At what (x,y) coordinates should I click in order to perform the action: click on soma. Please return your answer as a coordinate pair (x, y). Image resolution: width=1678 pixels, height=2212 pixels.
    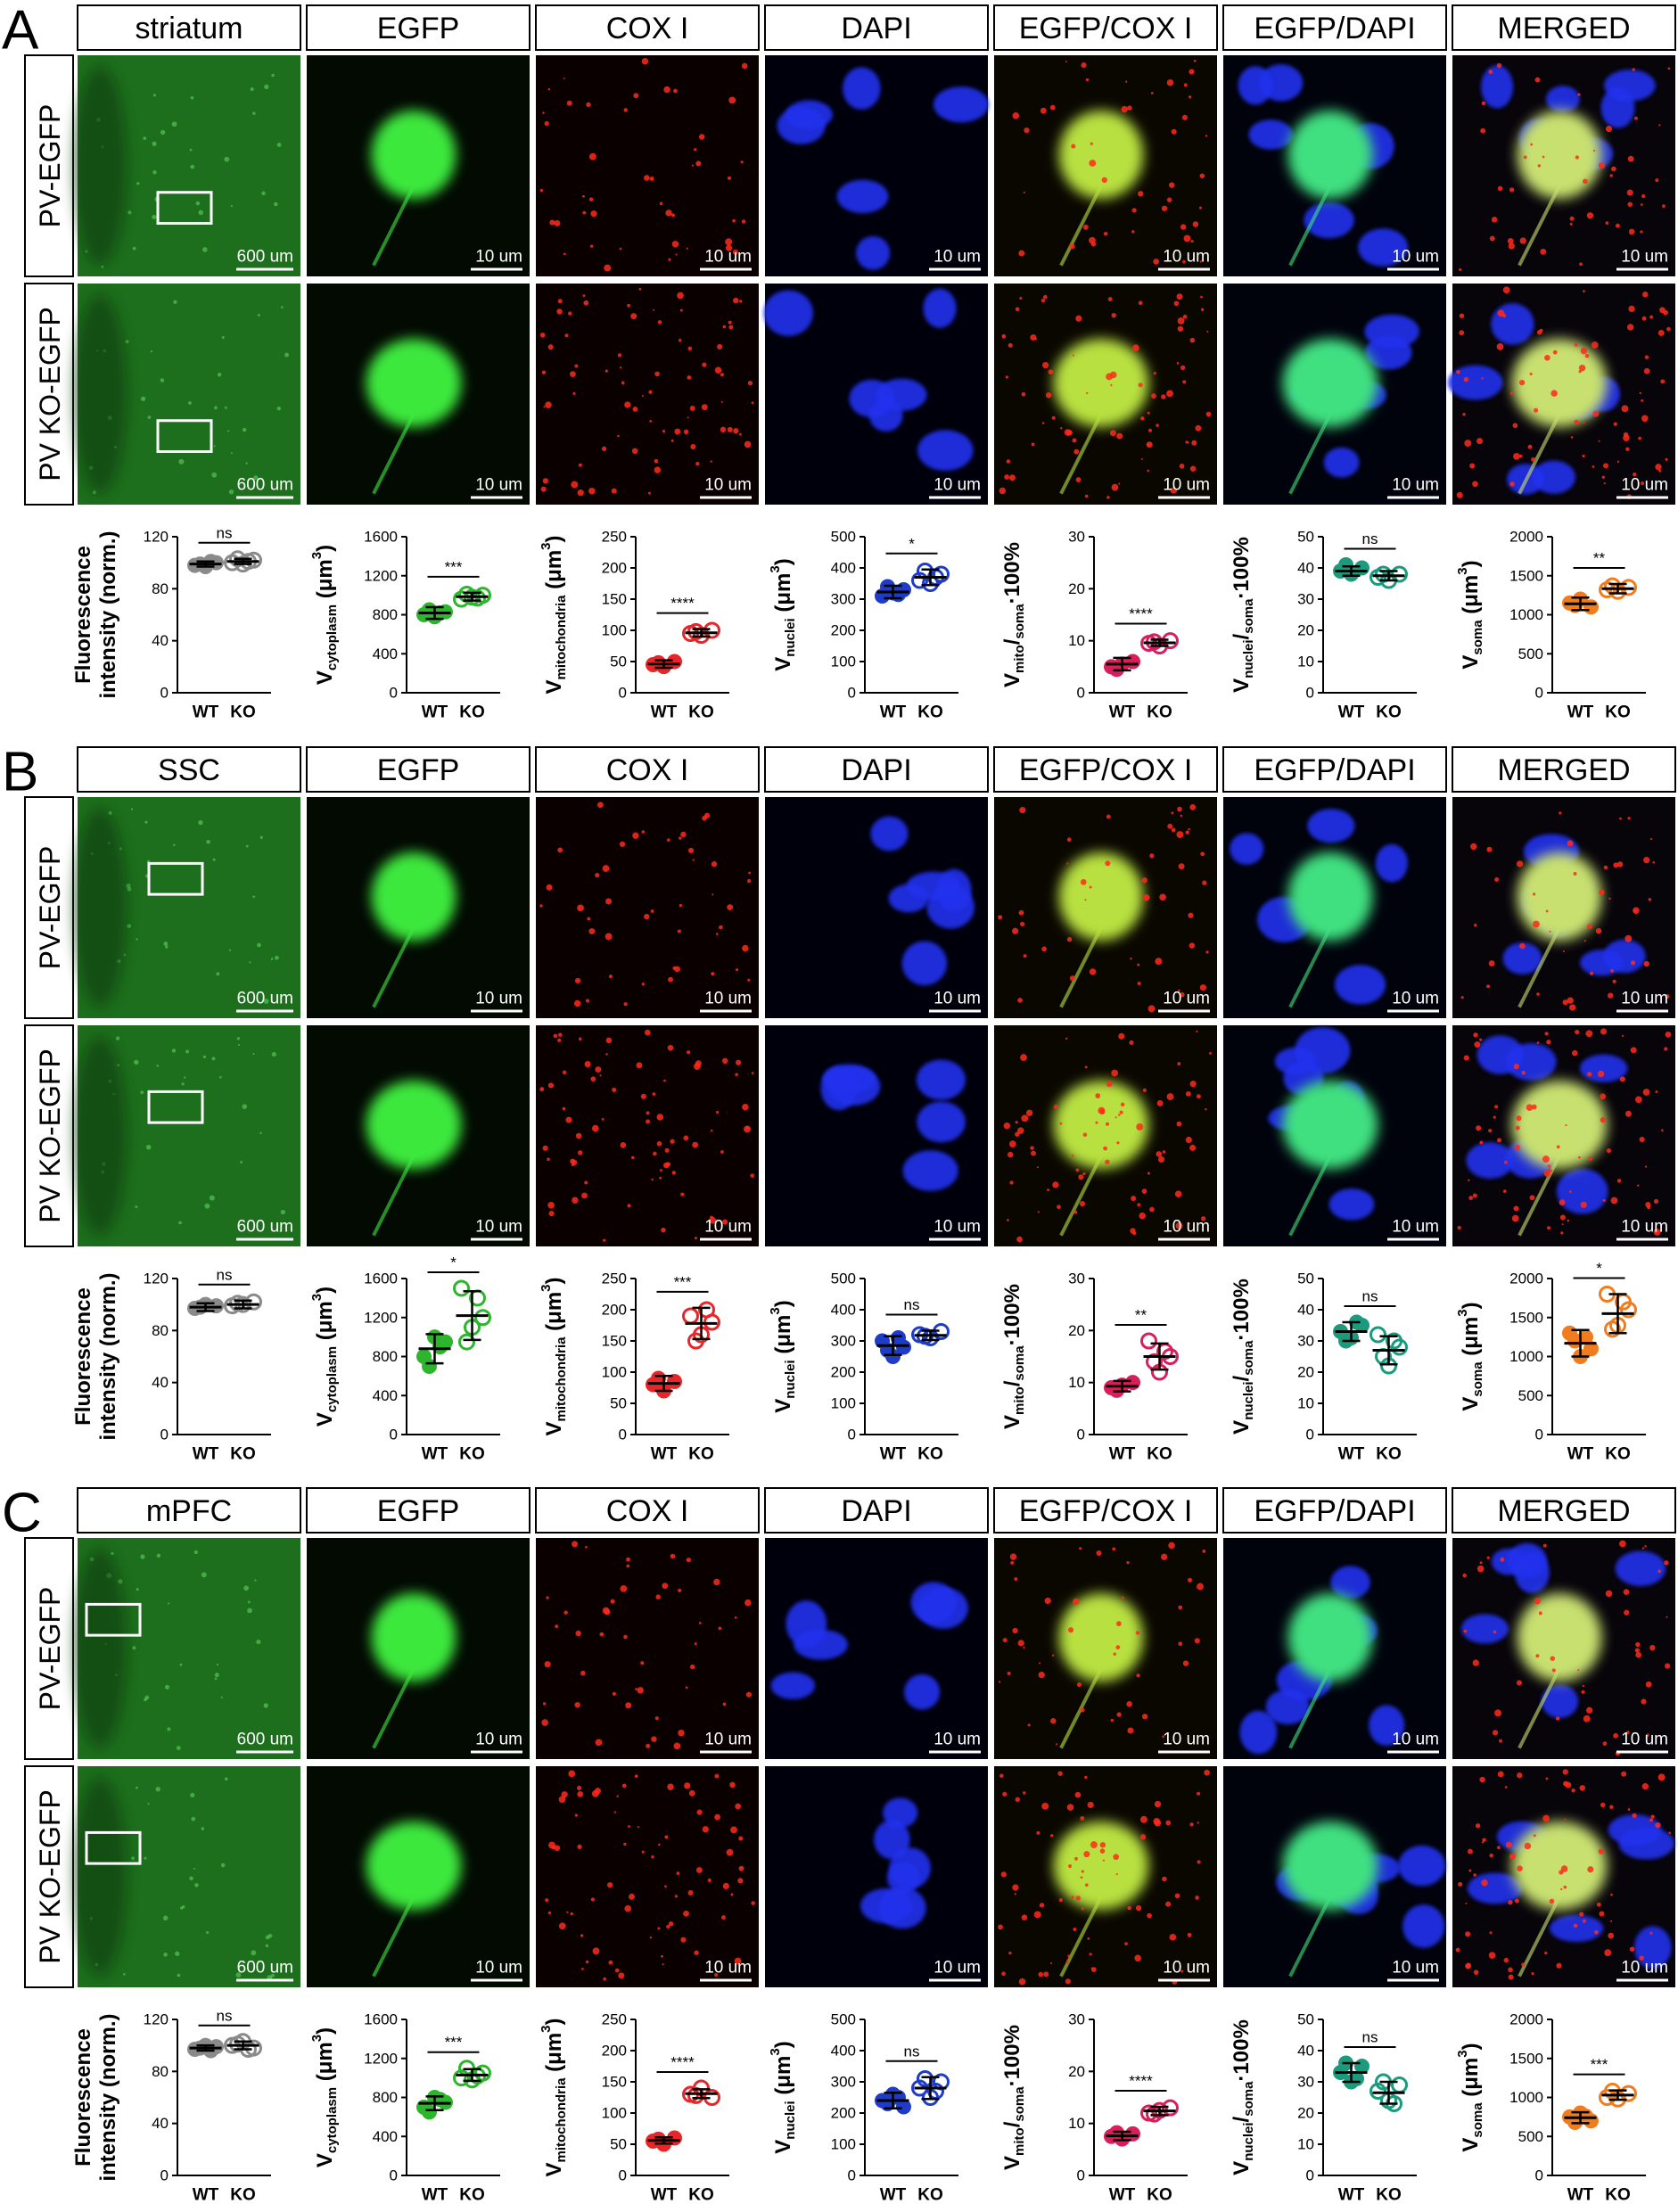
    Looking at the image, I should click on (1101, 1125).